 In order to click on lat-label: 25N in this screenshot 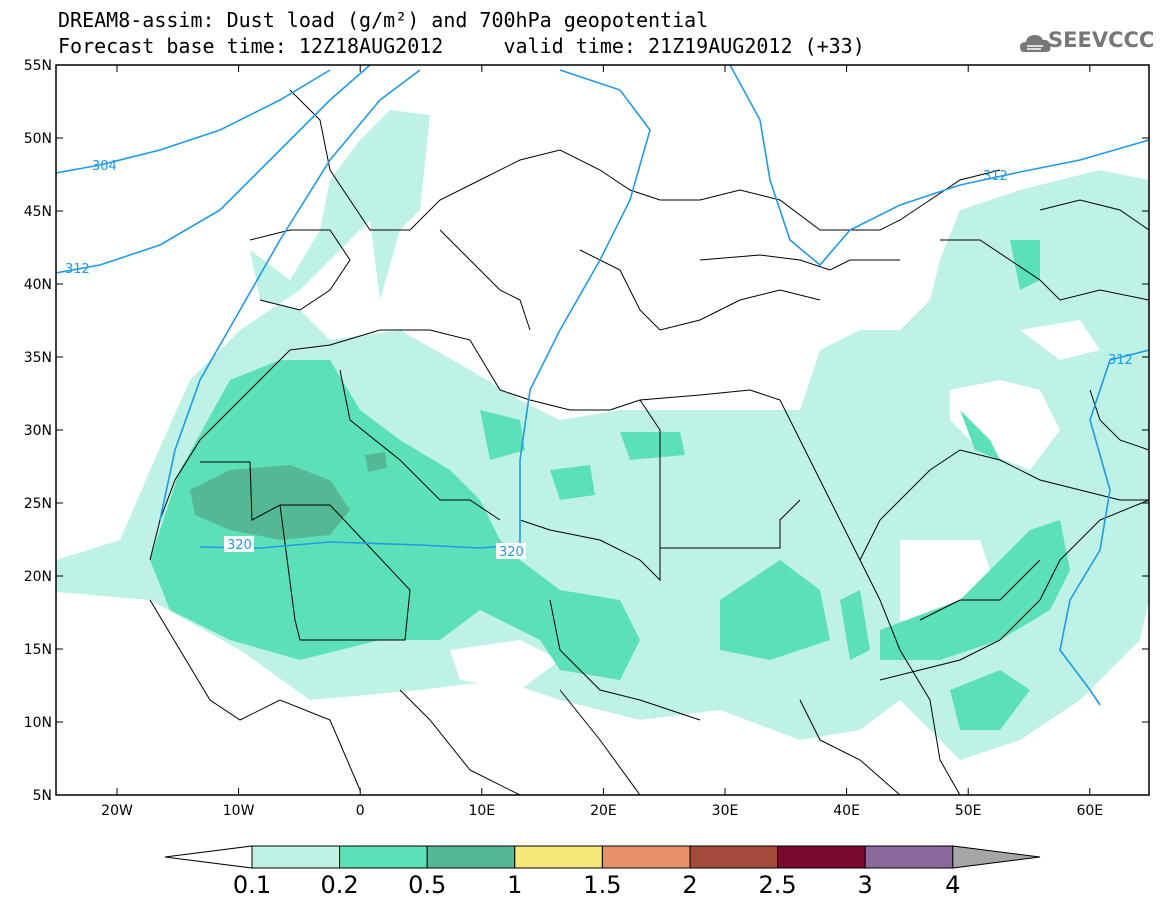, I will do `click(38, 504)`.